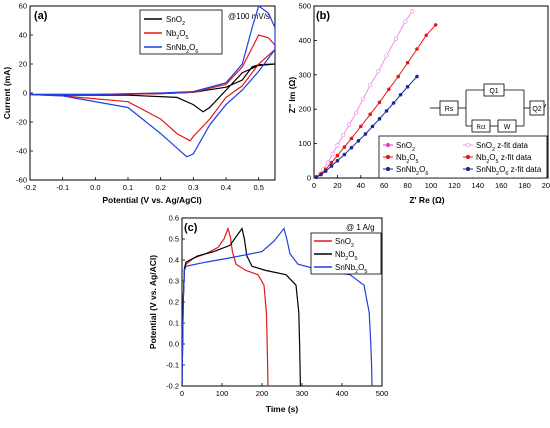 This screenshot has width=550, height=428. Describe the element at coordinates (152, 200) in the screenshot. I see `panel-a-xlabel: Potential (V vs. Ag/AgCl)` at that location.